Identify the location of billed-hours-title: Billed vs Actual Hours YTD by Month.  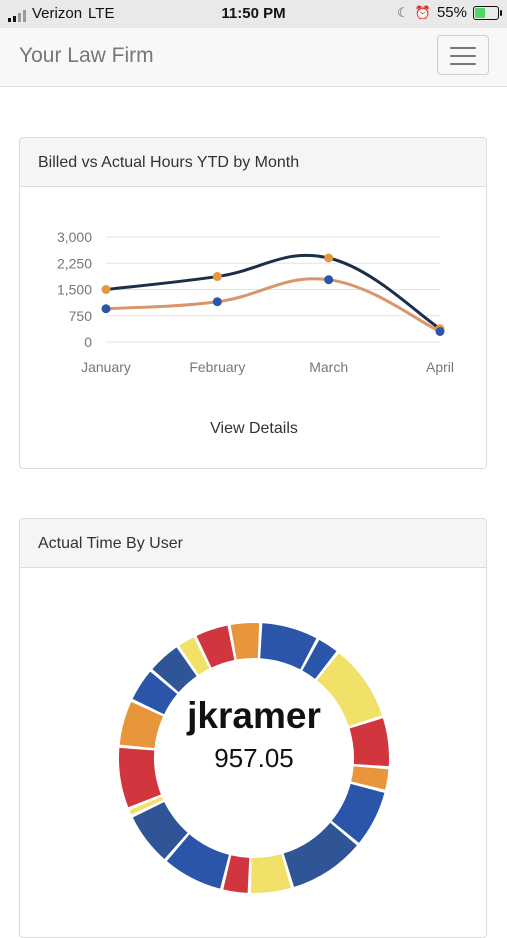
(253, 162).